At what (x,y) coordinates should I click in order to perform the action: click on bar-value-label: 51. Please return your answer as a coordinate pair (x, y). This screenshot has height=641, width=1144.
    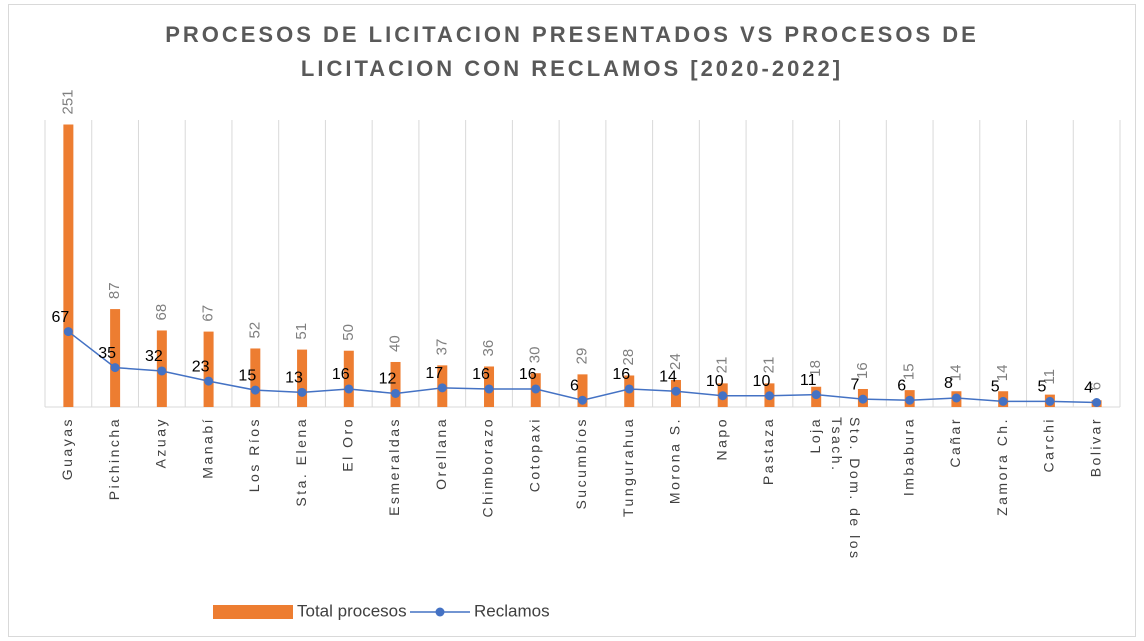
    Looking at the image, I should click on (301, 331).